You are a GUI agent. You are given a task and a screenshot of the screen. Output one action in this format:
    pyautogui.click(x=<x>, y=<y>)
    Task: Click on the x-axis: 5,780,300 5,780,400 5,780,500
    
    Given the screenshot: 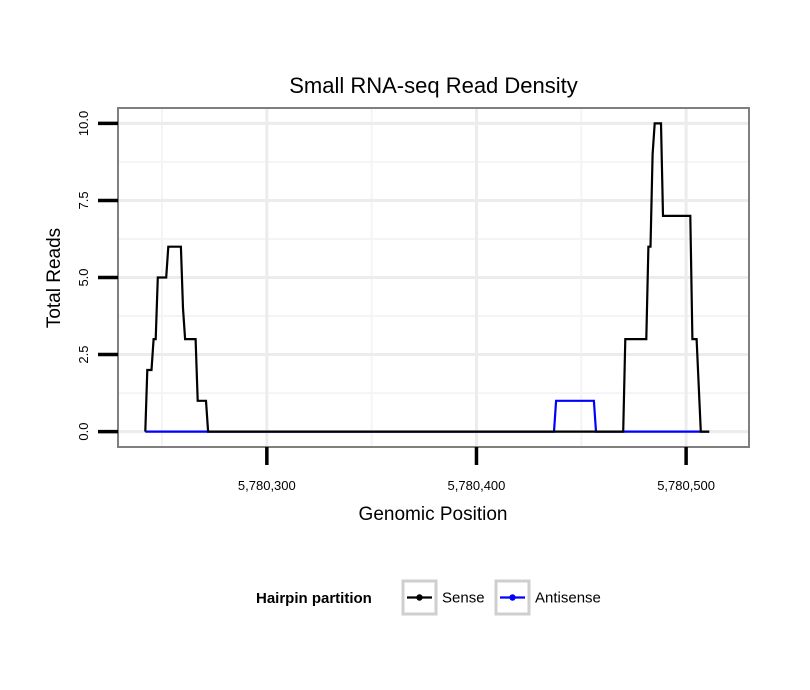 What is the action you would take?
    pyautogui.click(x=476, y=470)
    